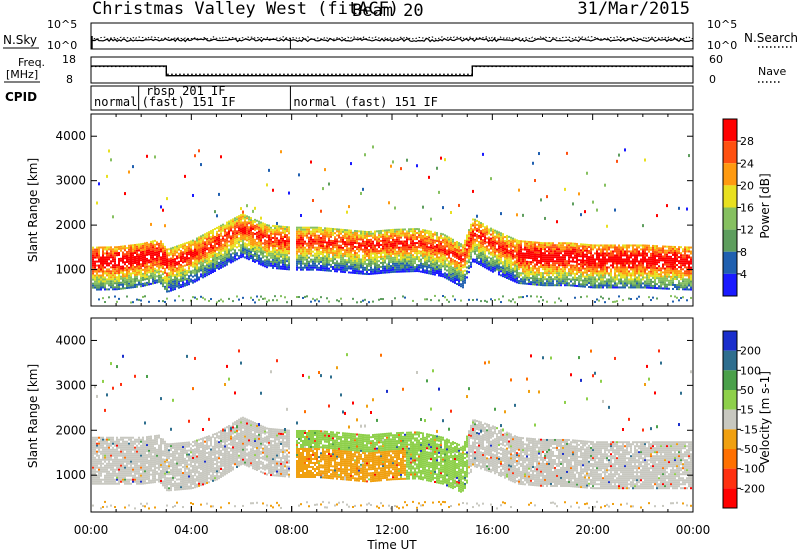  Describe the element at coordinates (62, 24) in the screenshot. I see `noise-left-tick-top: 10^5` at that location.